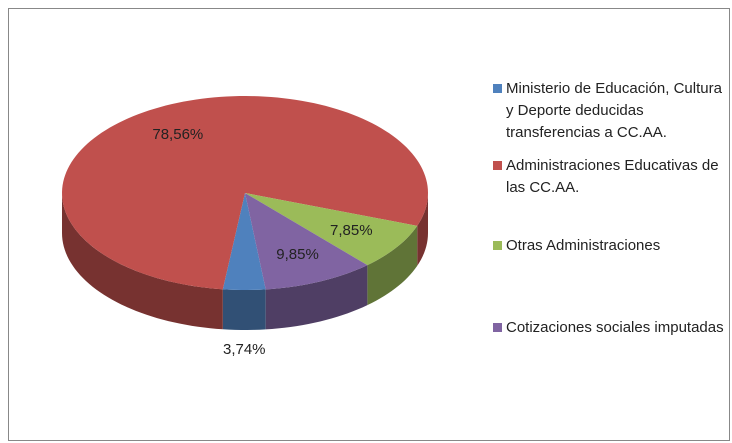  What do you see at coordinates (177, 134) in the screenshot?
I see `data-label: 78,56%` at bounding box center [177, 134].